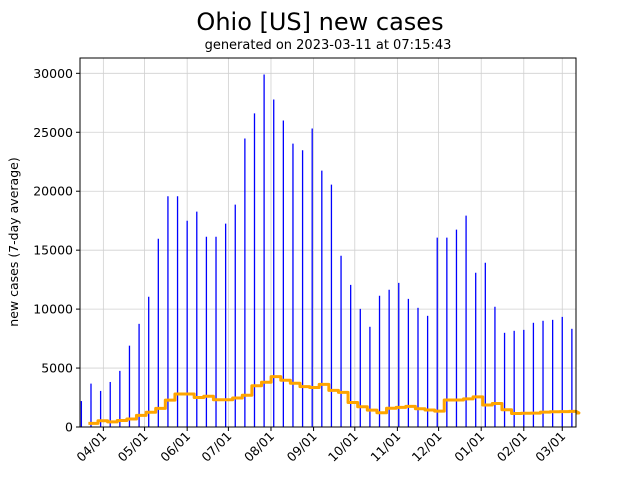 The image size is (640, 484). Describe the element at coordinates (69, 427) in the screenshot. I see `y-tick-label: 0` at that location.